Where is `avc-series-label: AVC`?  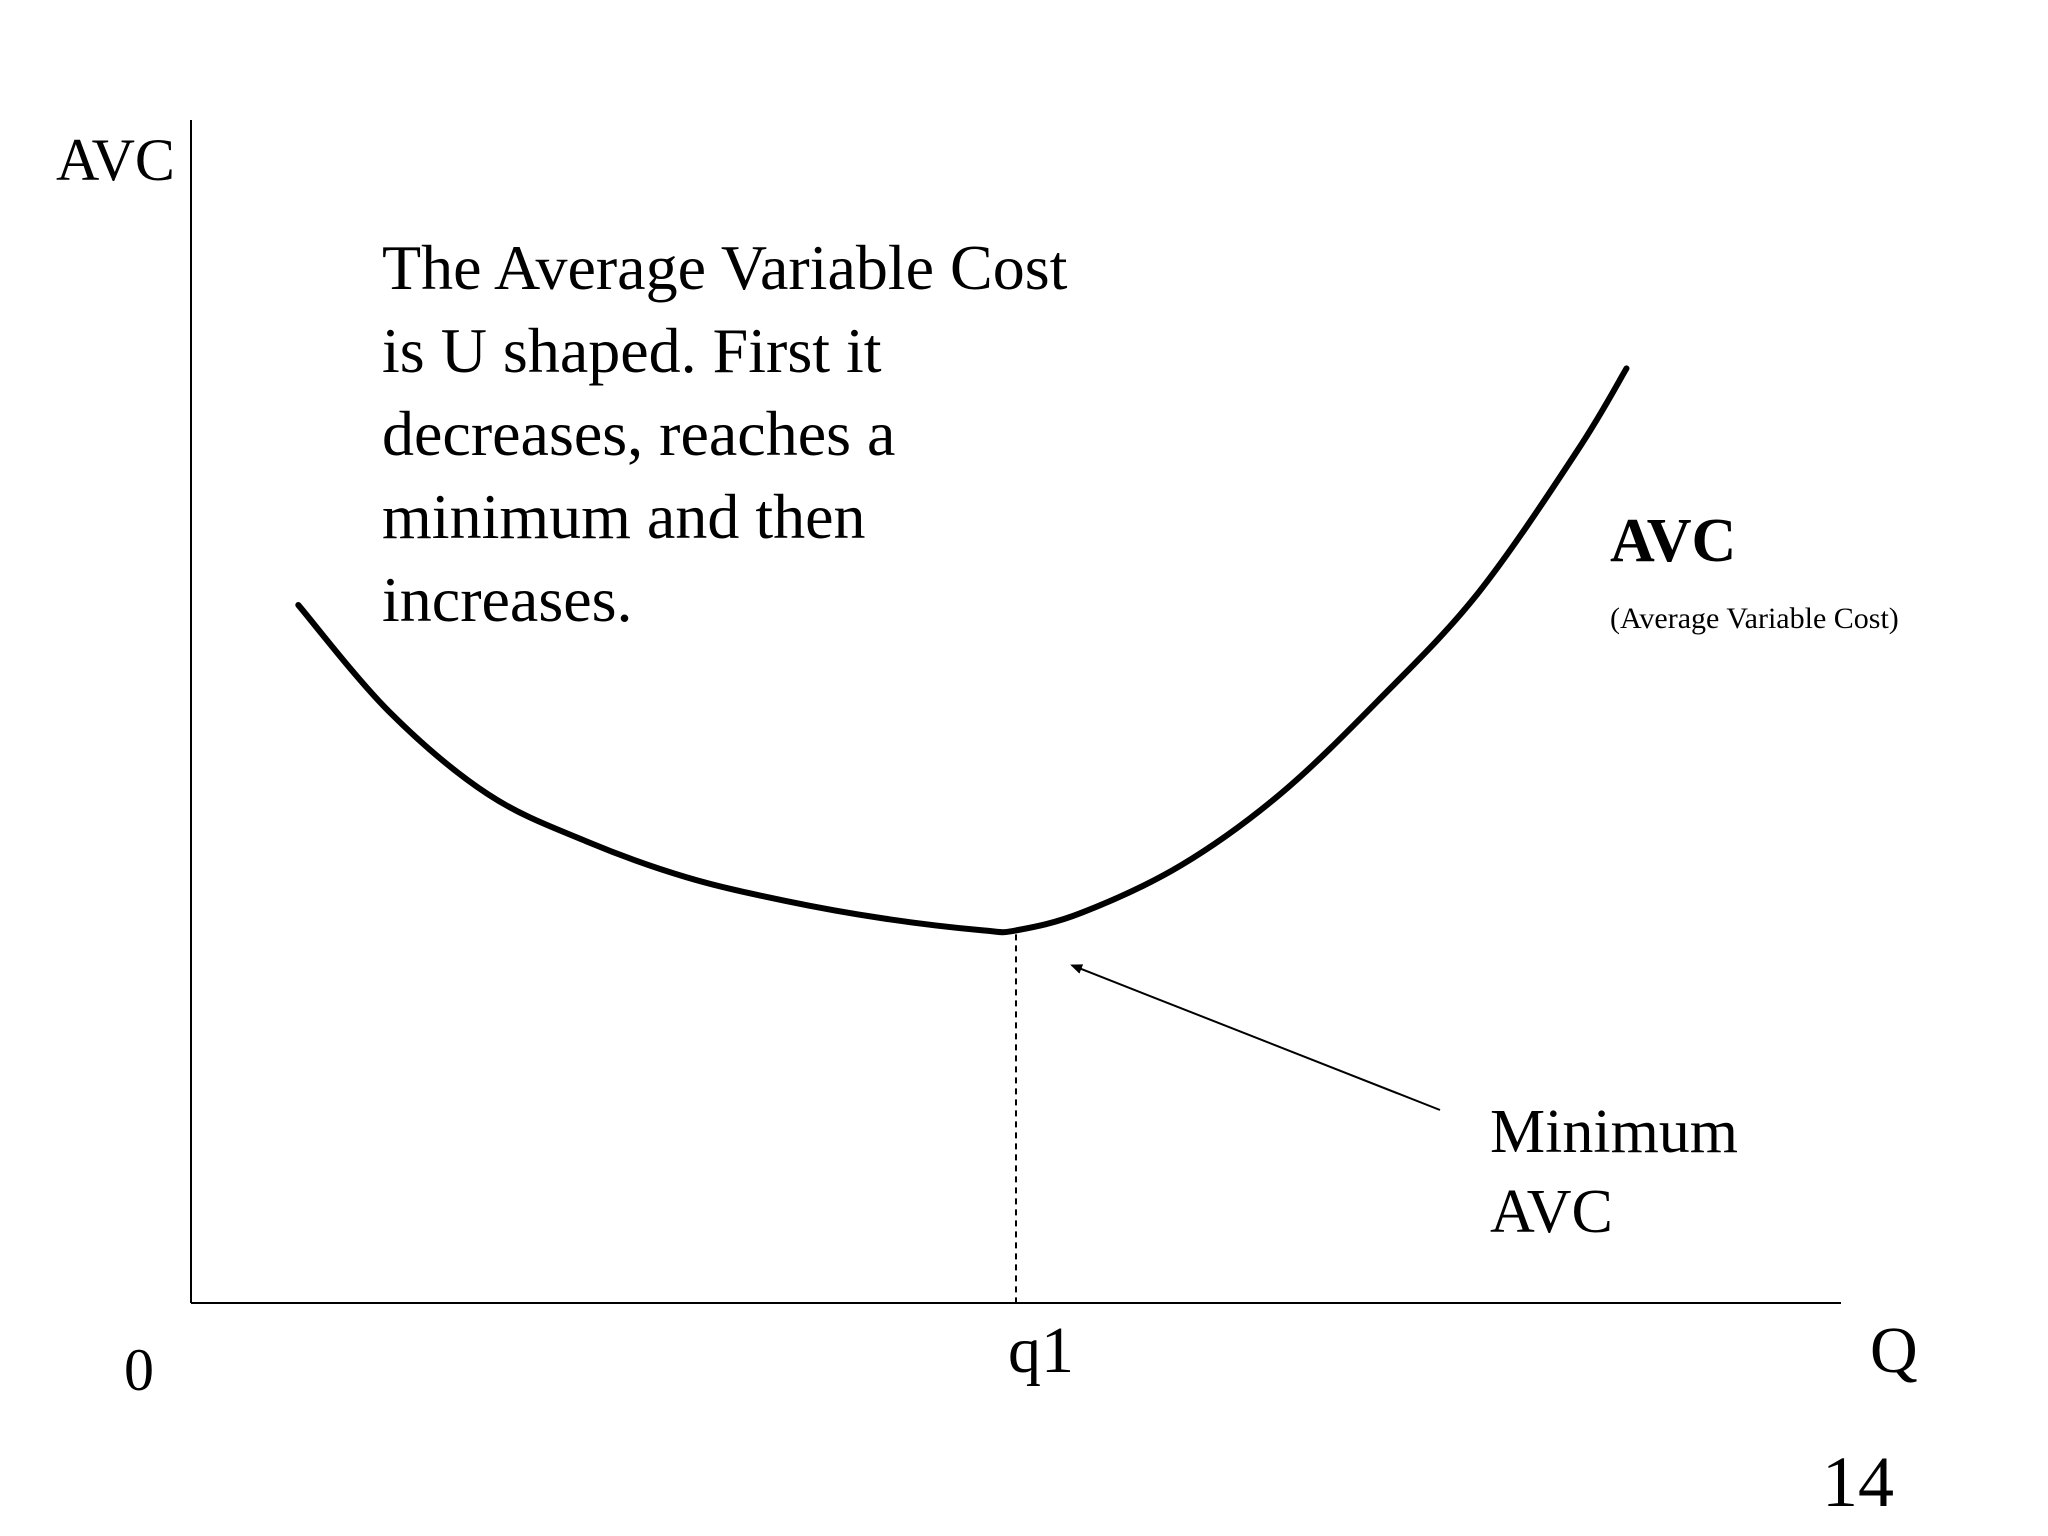
avc-series-label: AVC is located at coordinates (1673, 541).